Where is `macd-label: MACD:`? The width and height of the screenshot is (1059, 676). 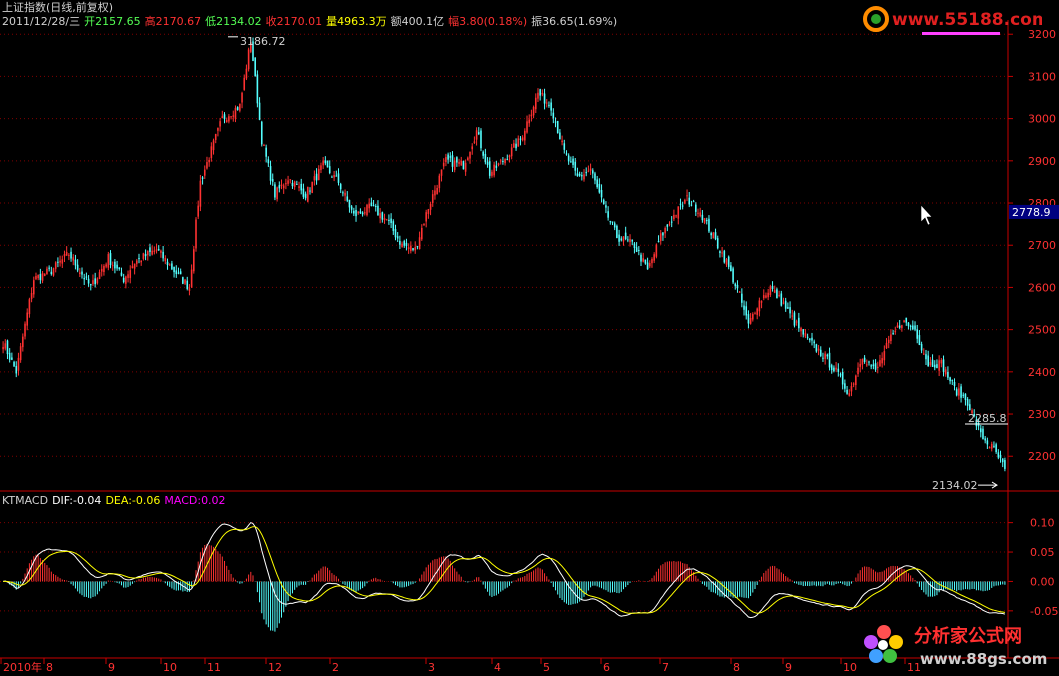 macd-label: MACD: is located at coordinates (183, 500).